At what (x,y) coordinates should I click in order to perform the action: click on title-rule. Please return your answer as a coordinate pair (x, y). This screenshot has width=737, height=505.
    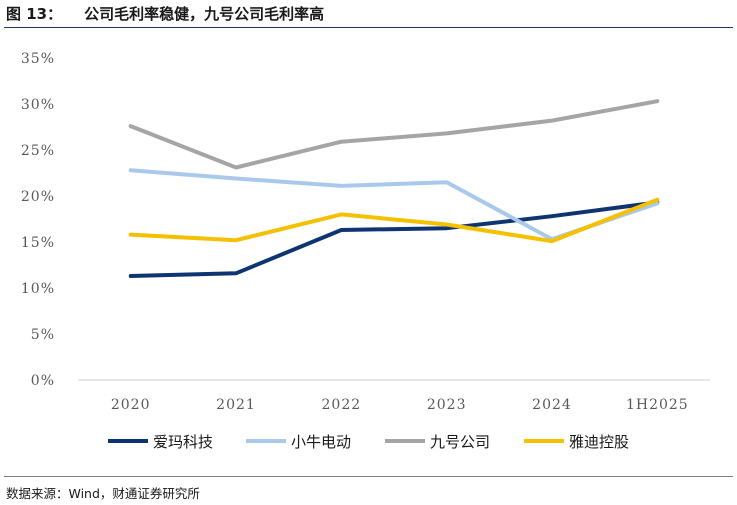
    Looking at the image, I should click on (368, 27).